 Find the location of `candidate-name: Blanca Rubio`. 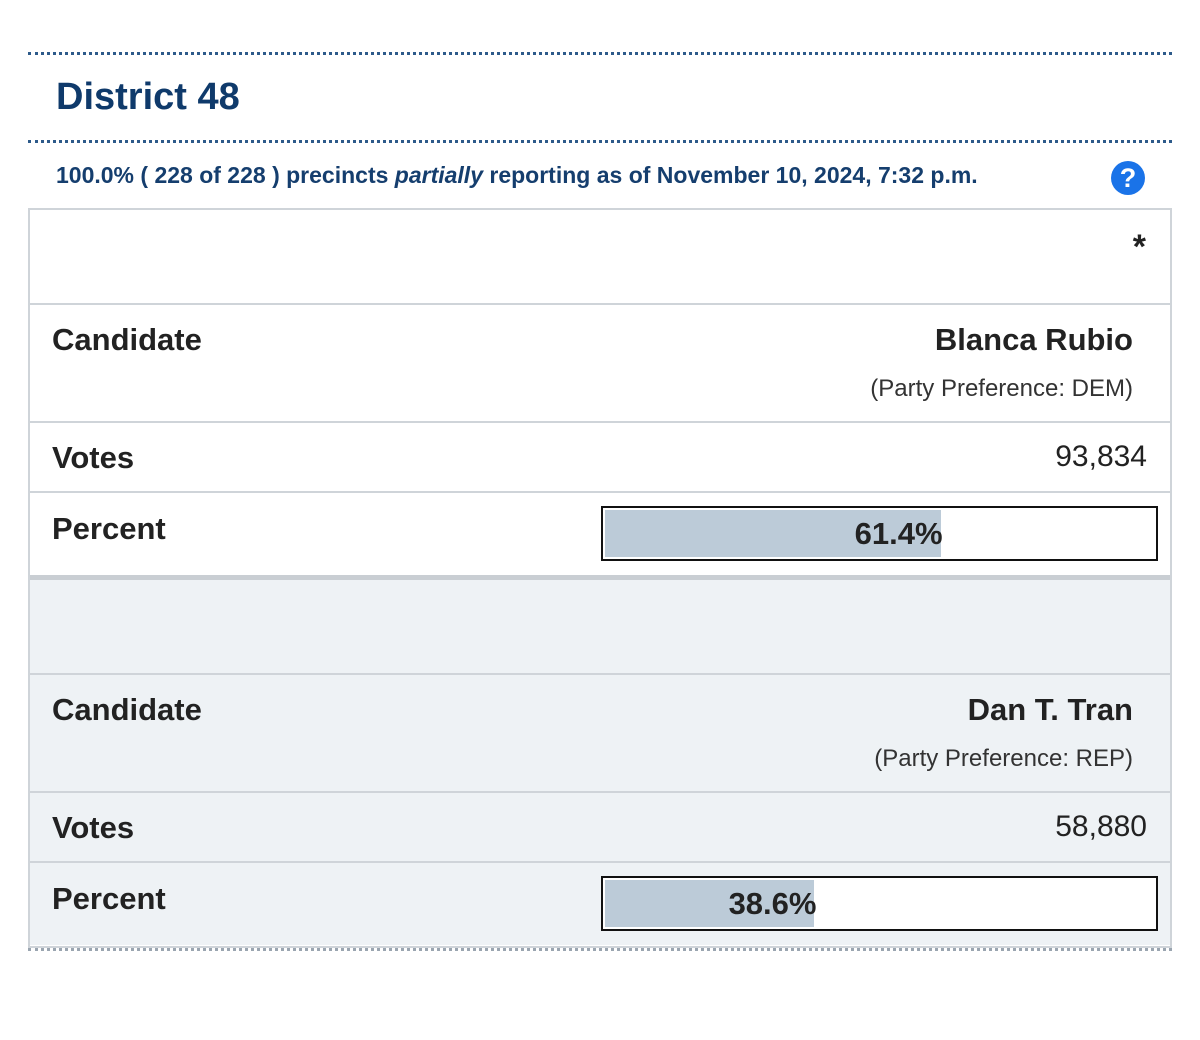

candidate-name: Blanca Rubio is located at coordinates (1033, 339).